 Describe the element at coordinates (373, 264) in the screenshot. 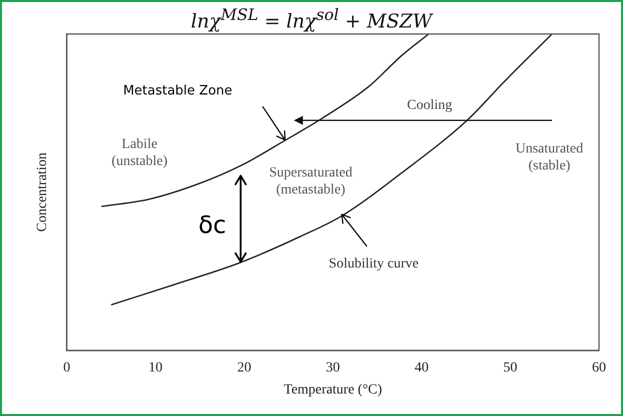

I see `annotation: Solubility curve` at that location.